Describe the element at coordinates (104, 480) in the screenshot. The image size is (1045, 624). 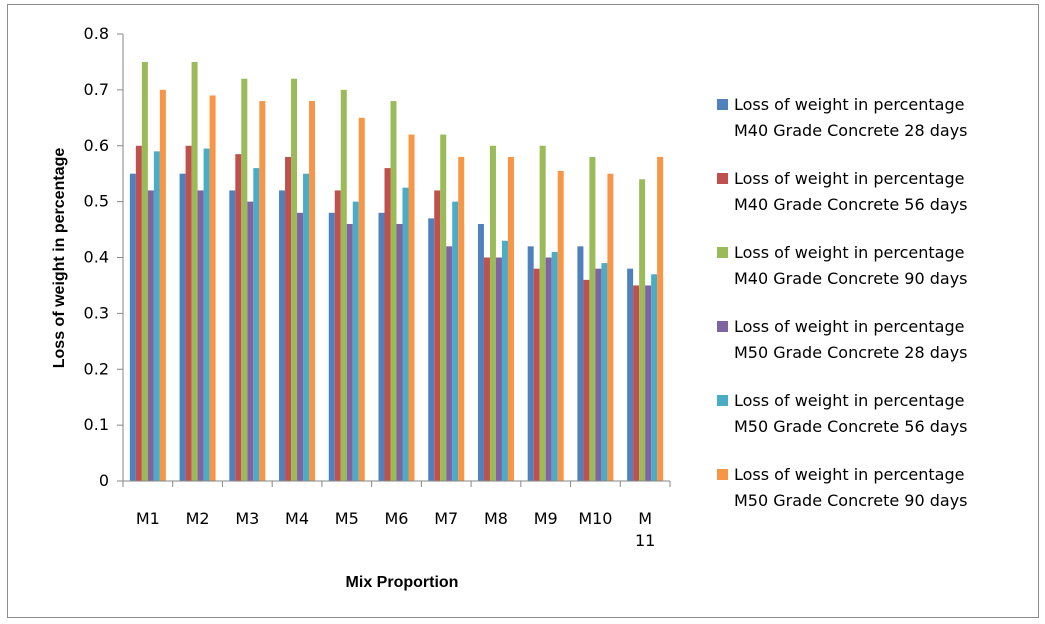
I see `y-tick-label: 0` at that location.